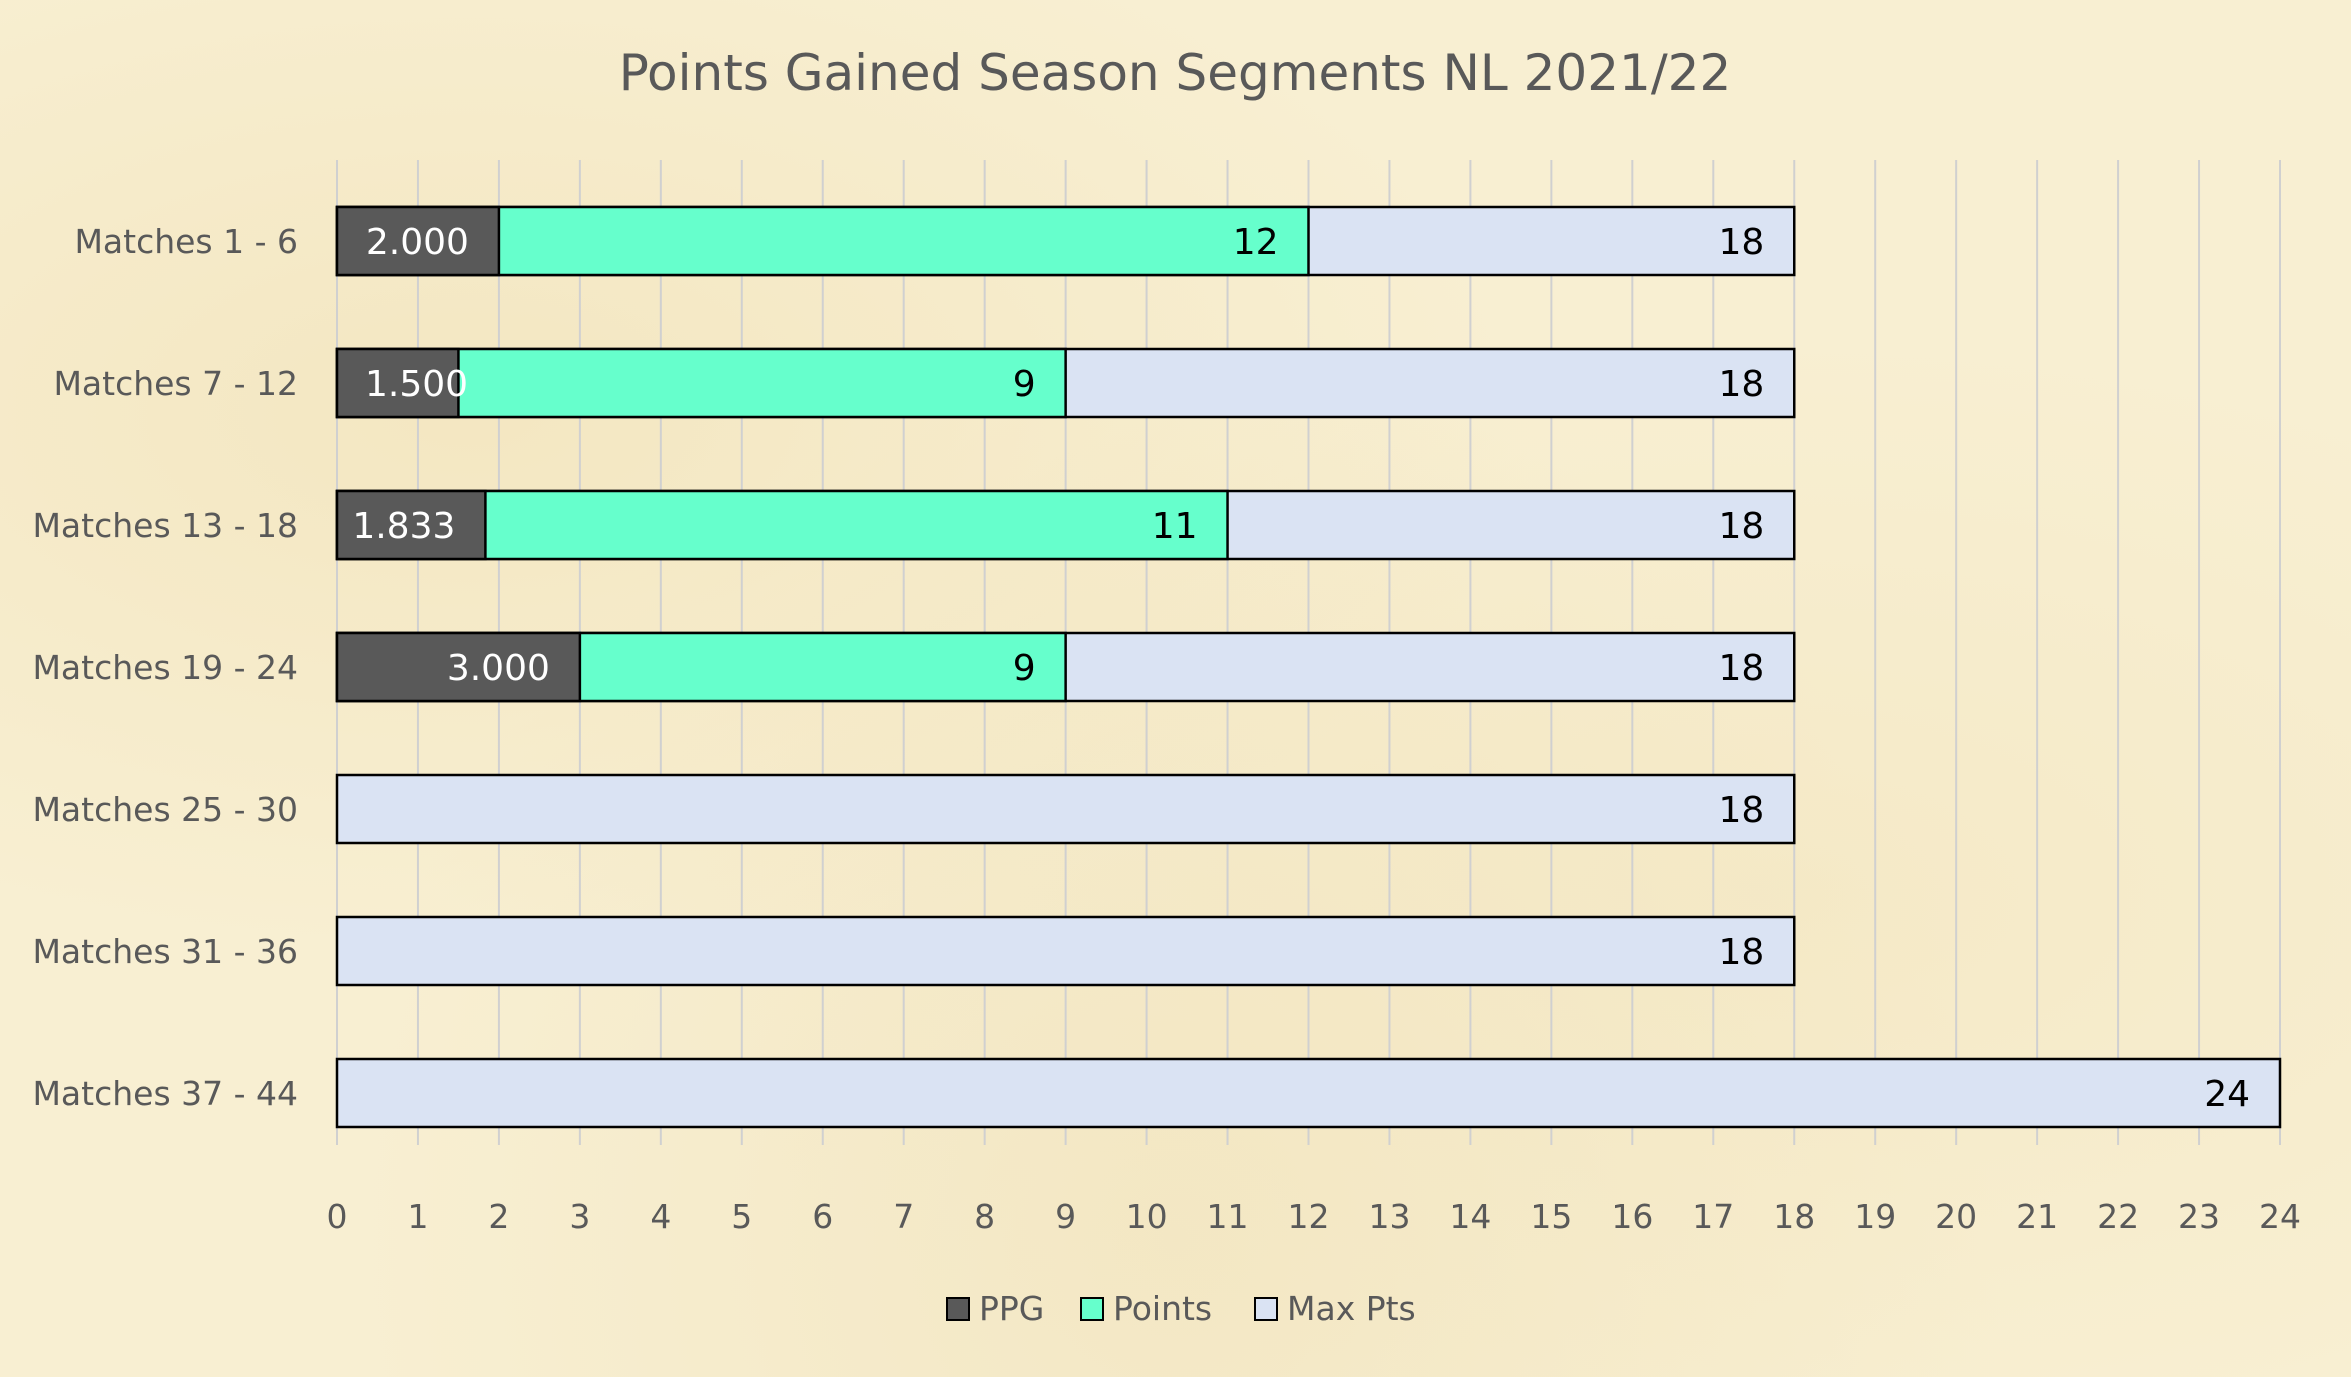  What do you see at coordinates (579, 1216) in the screenshot?
I see `x-tick-label: 3` at bounding box center [579, 1216].